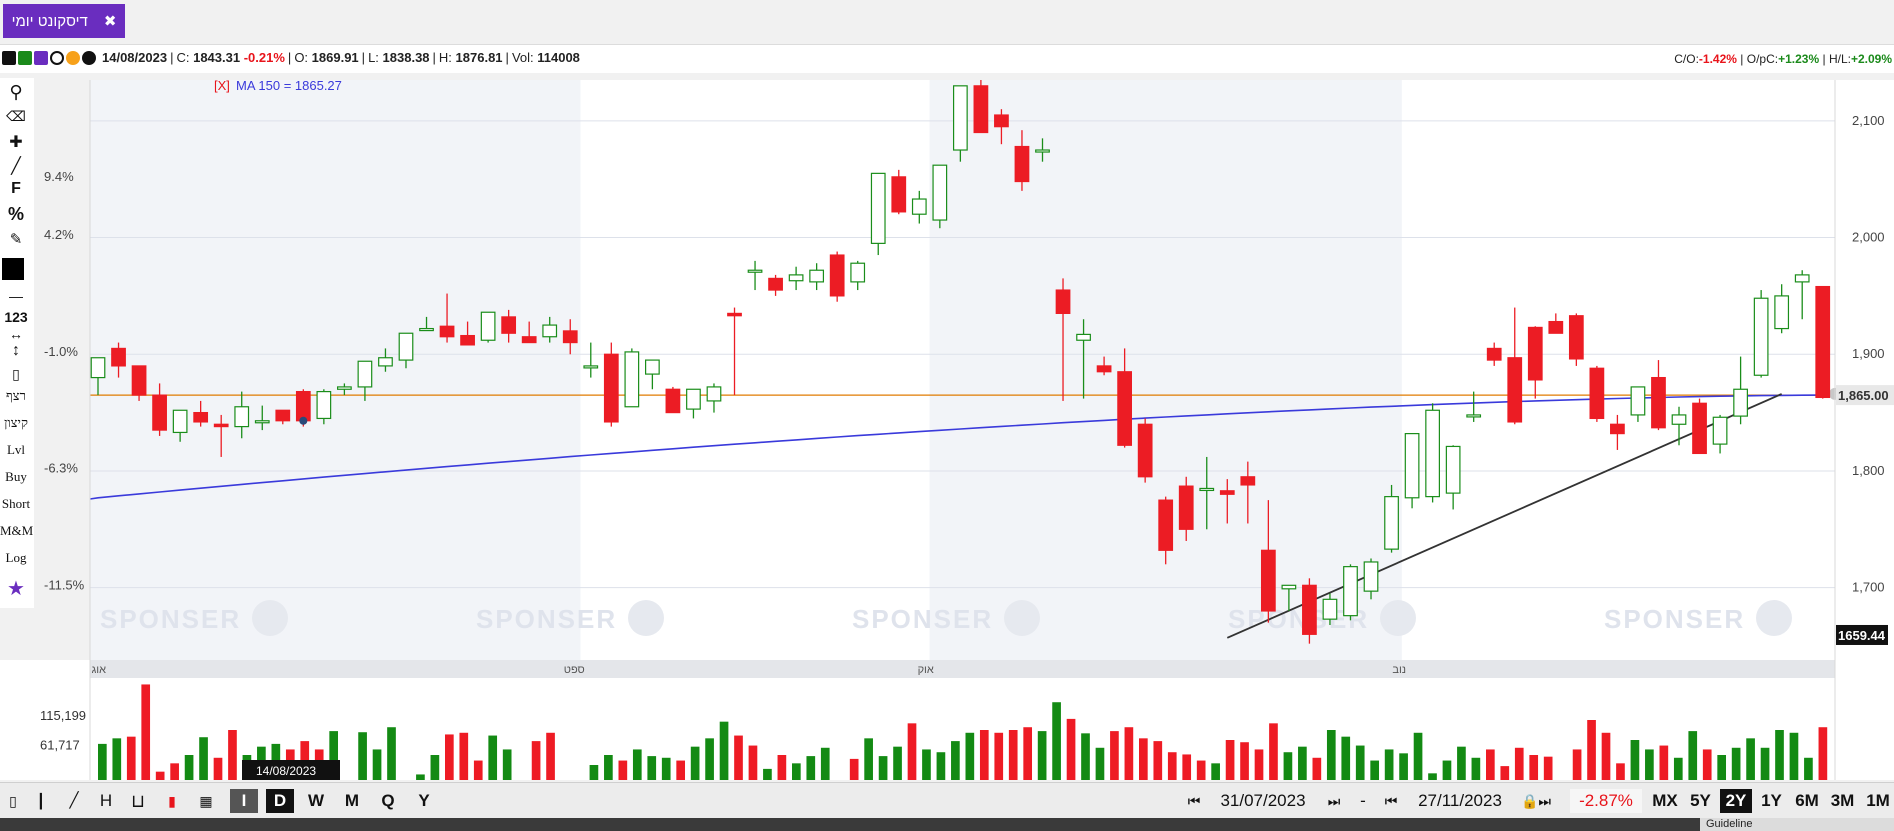 This screenshot has height=831, width=1894. What do you see at coordinates (41, 57) in the screenshot?
I see `indicator-icon` at bounding box center [41, 57].